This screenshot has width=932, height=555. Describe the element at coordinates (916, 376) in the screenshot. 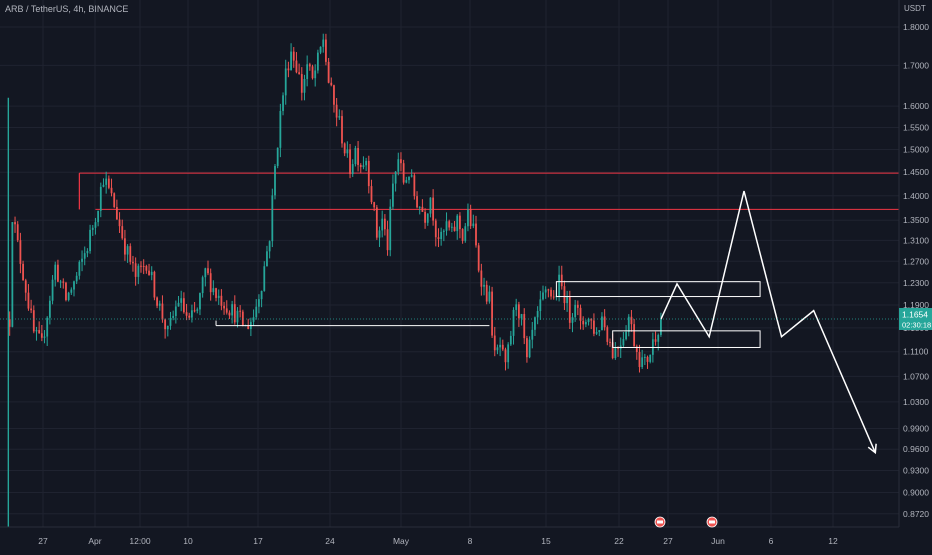

I see `price-tick-label: 1.0700` at that location.